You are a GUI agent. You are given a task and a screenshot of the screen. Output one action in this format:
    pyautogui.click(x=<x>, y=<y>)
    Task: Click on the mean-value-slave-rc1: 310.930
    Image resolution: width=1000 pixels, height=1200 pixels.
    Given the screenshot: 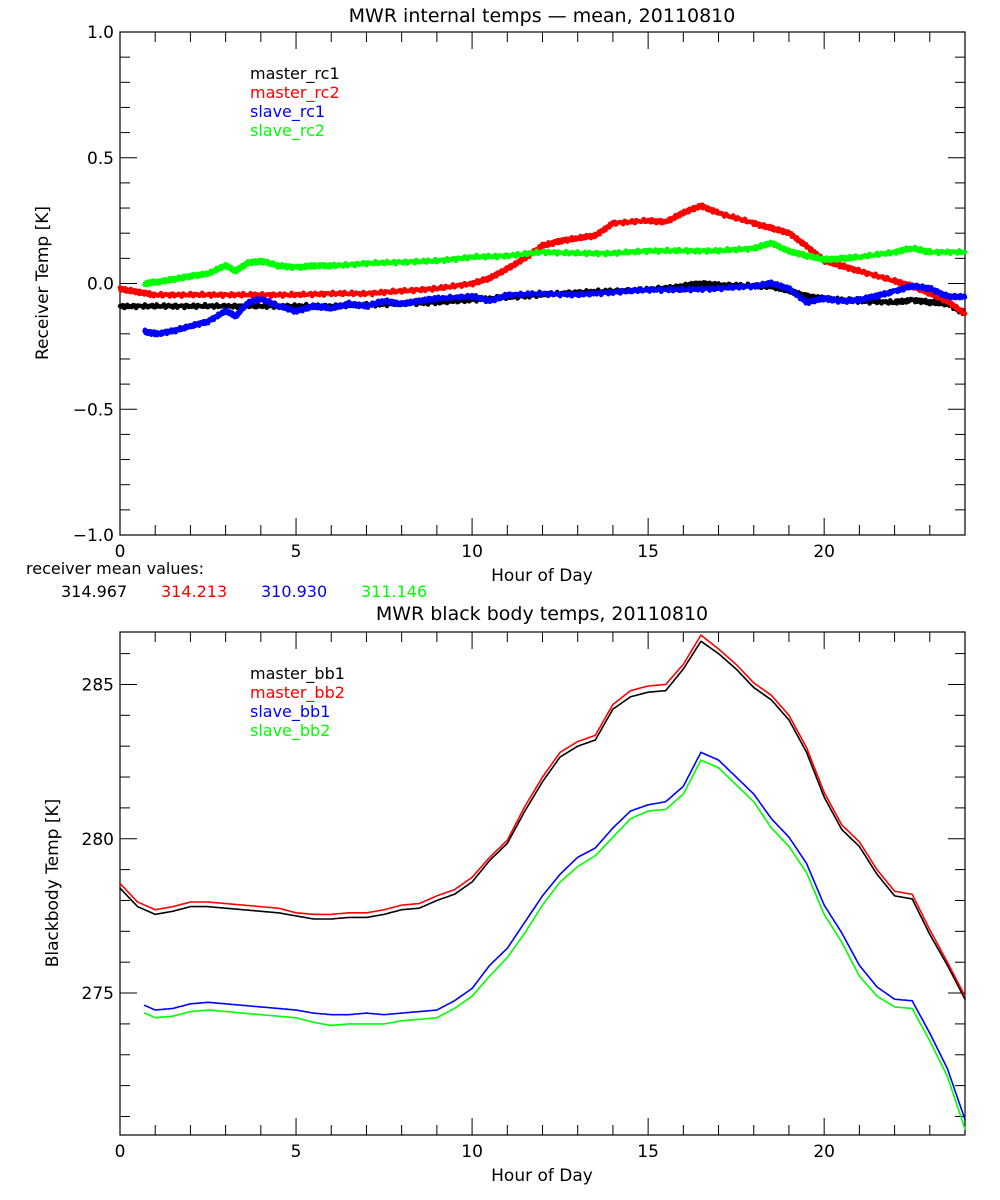 What is the action you would take?
    pyautogui.click(x=294, y=591)
    